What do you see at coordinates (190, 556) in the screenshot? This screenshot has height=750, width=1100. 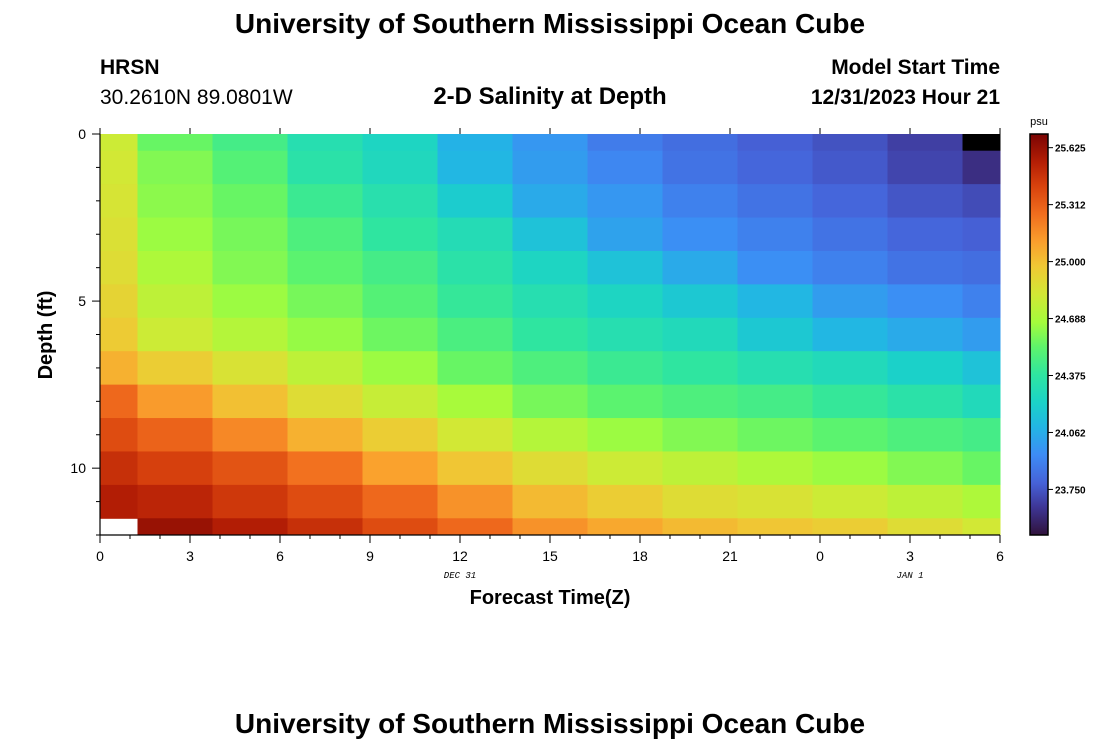 I see `x-tick-label: 3` at bounding box center [190, 556].